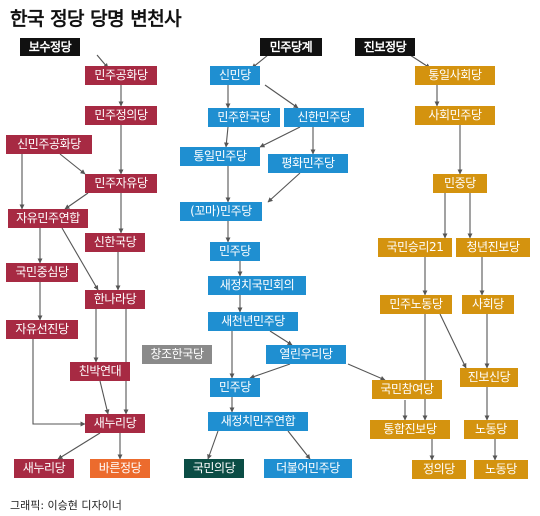  What do you see at coordinates (72, 164) in the screenshot?
I see `edge-sinminju-jayu` at bounding box center [72, 164].